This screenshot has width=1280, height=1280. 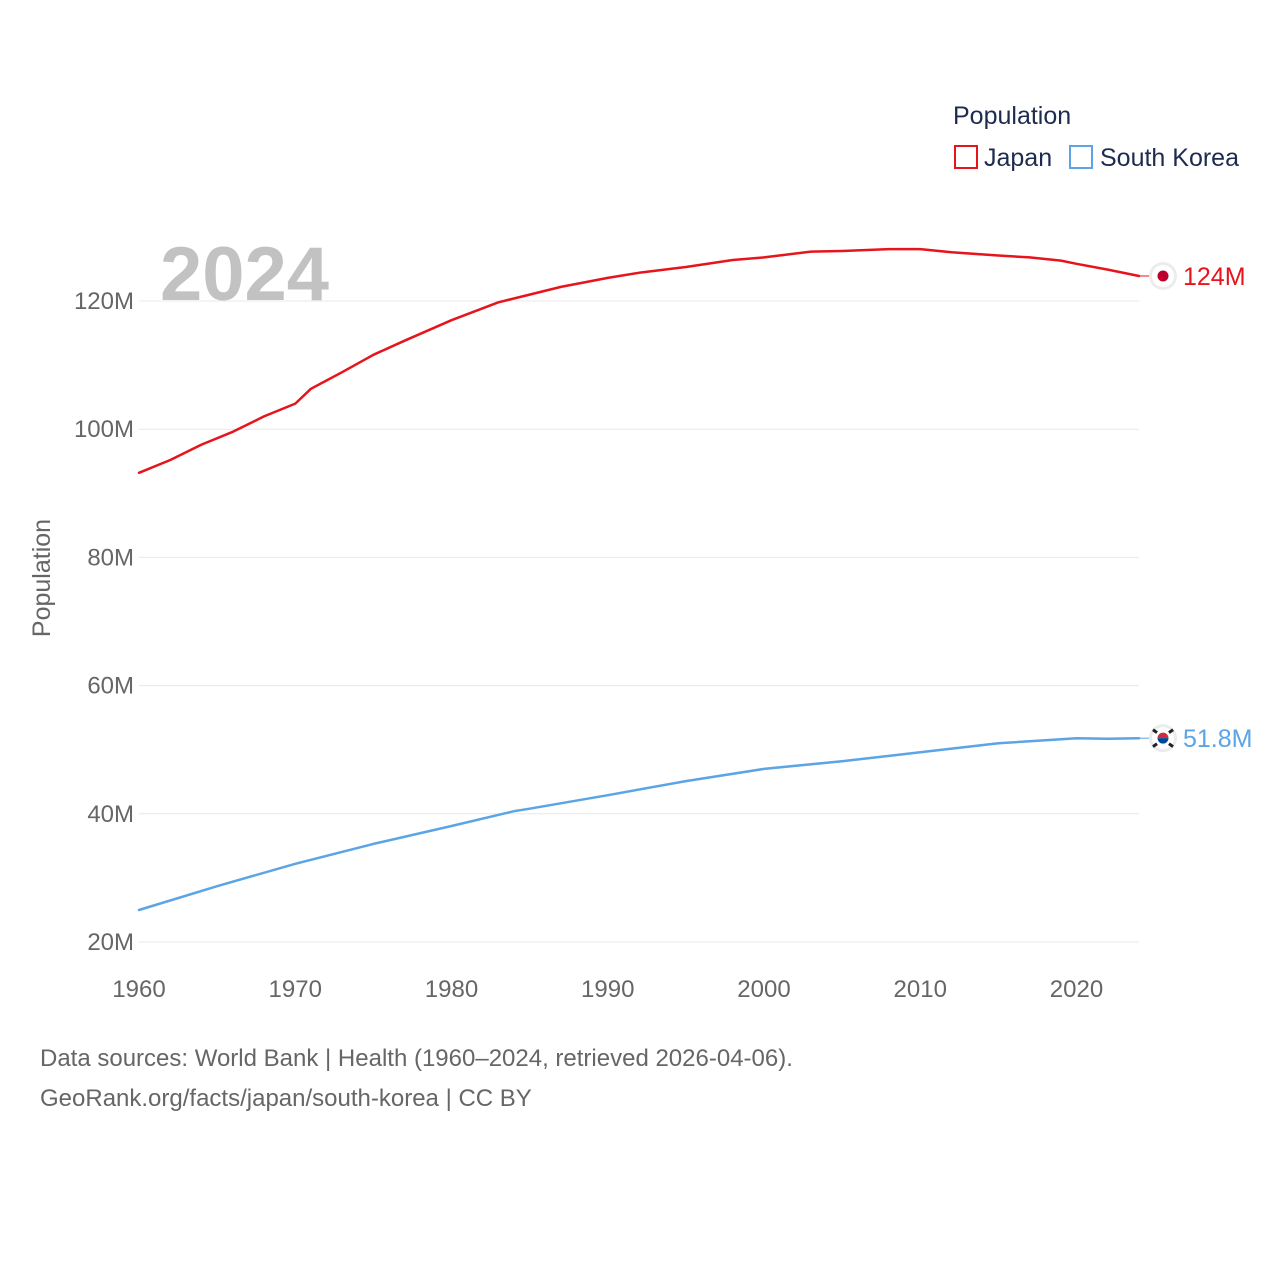 What do you see at coordinates (1012, 116) in the screenshot?
I see `legend-title: Population` at bounding box center [1012, 116].